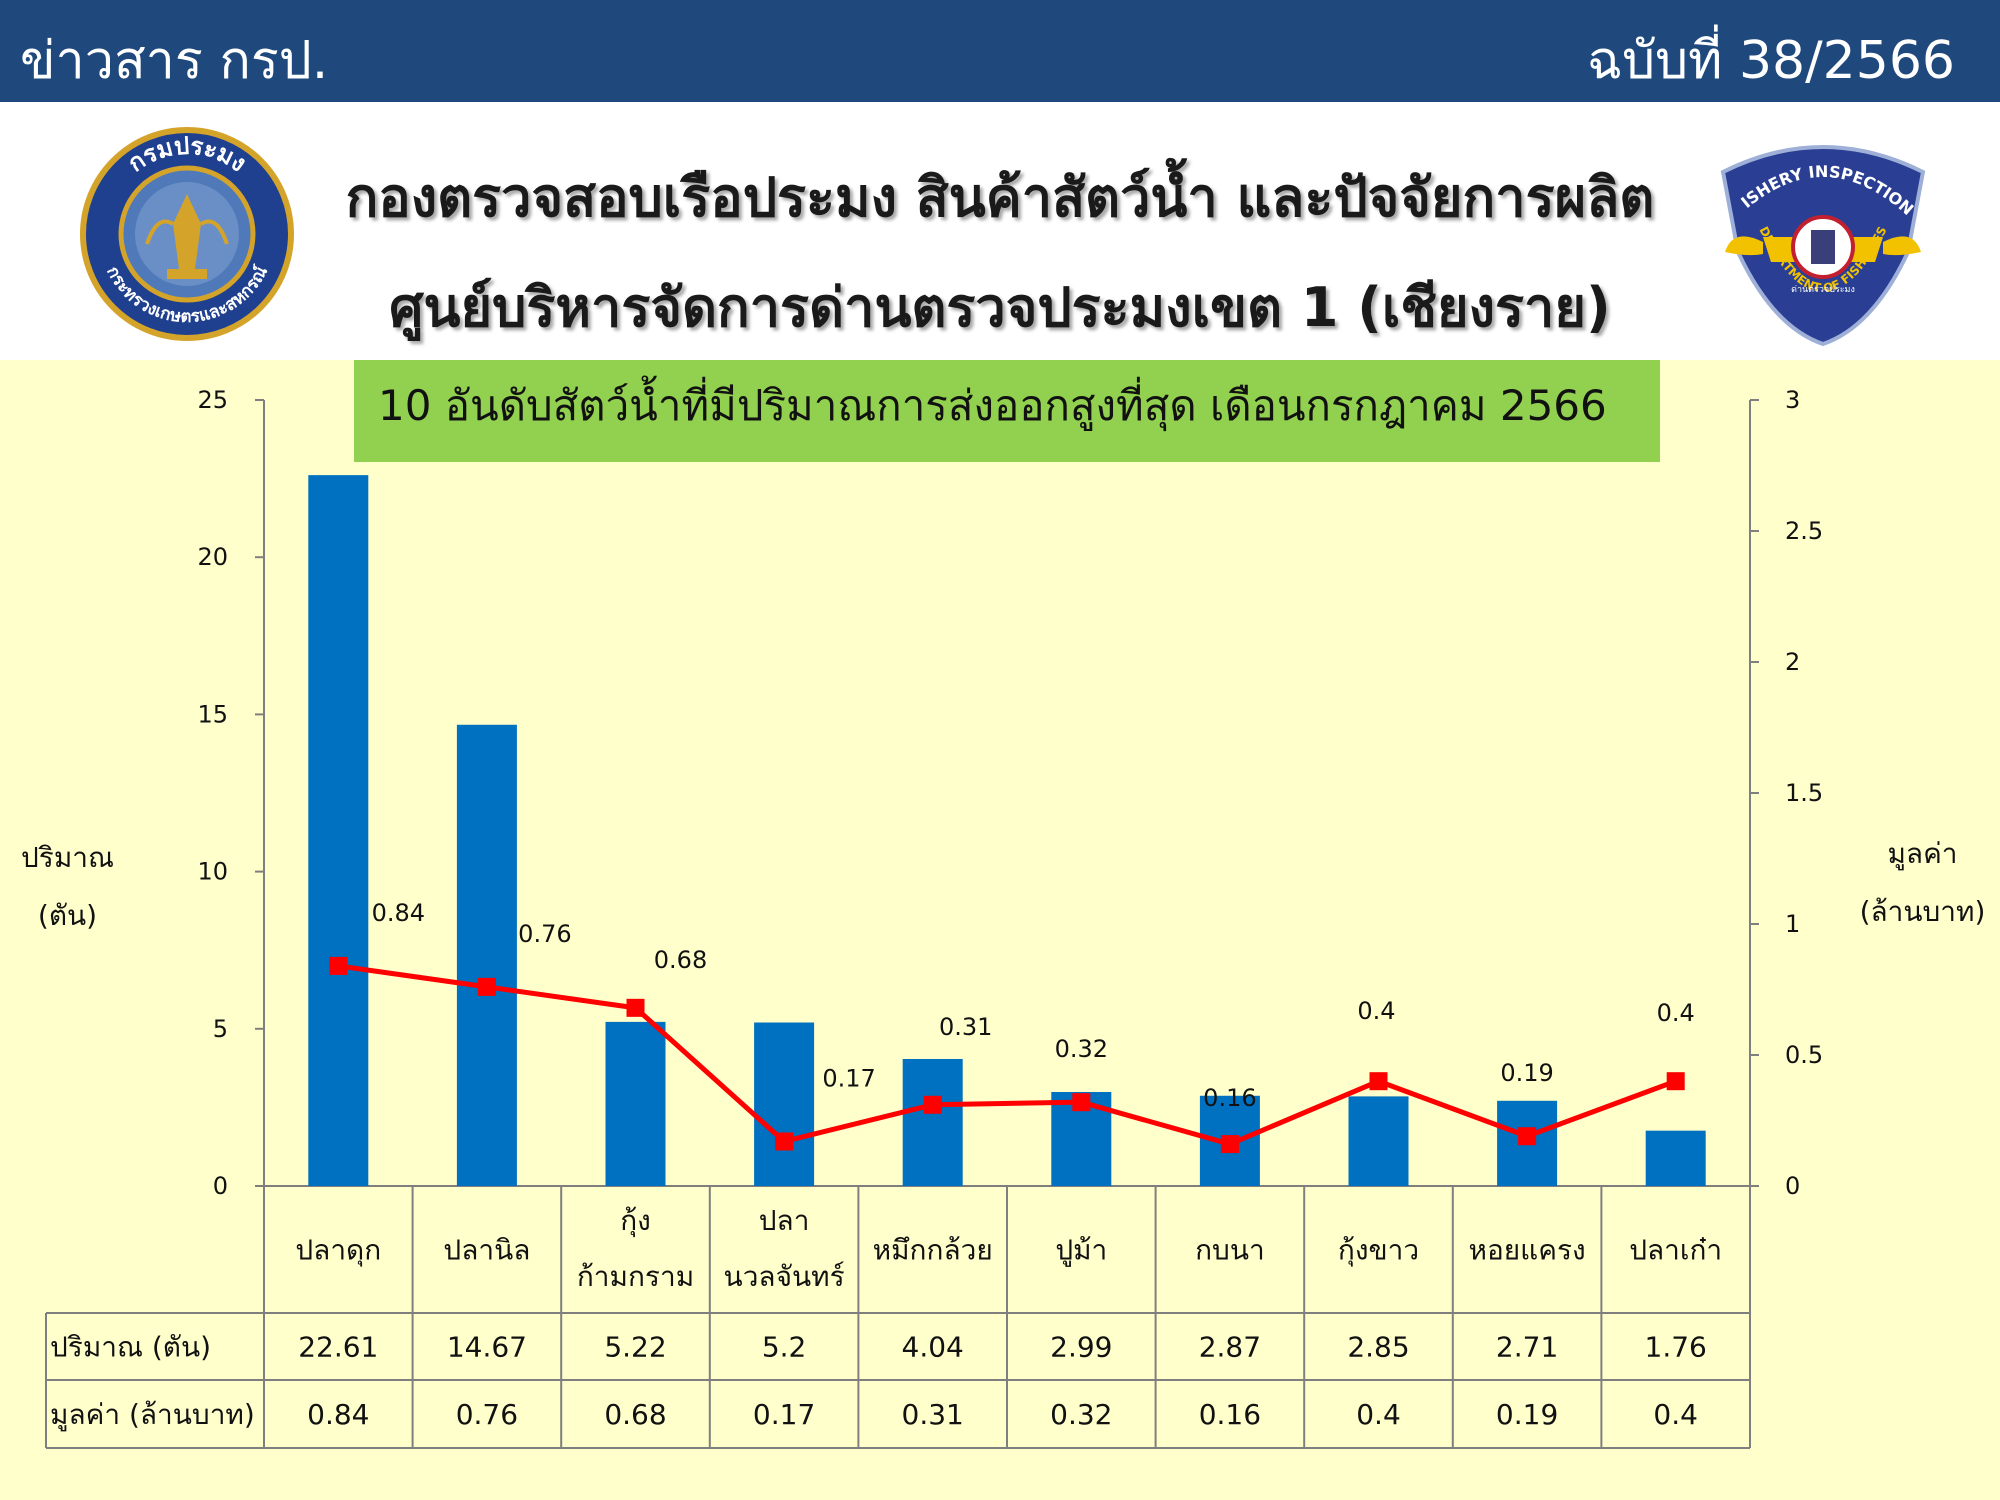 Image resolution: width=2000 pixels, height=1500 pixels. I want to click on table-cell-quantity: 2.85, so click(1378, 1347).